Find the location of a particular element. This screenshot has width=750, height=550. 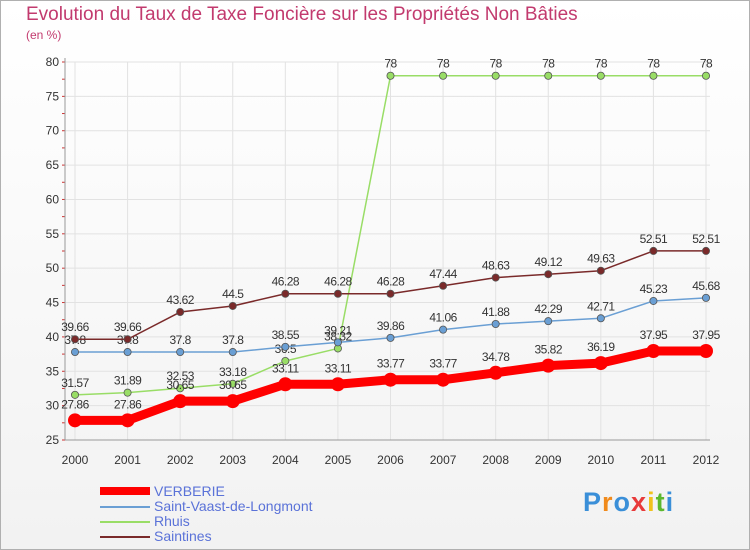

data-label: 37.8 is located at coordinates (180, 340).